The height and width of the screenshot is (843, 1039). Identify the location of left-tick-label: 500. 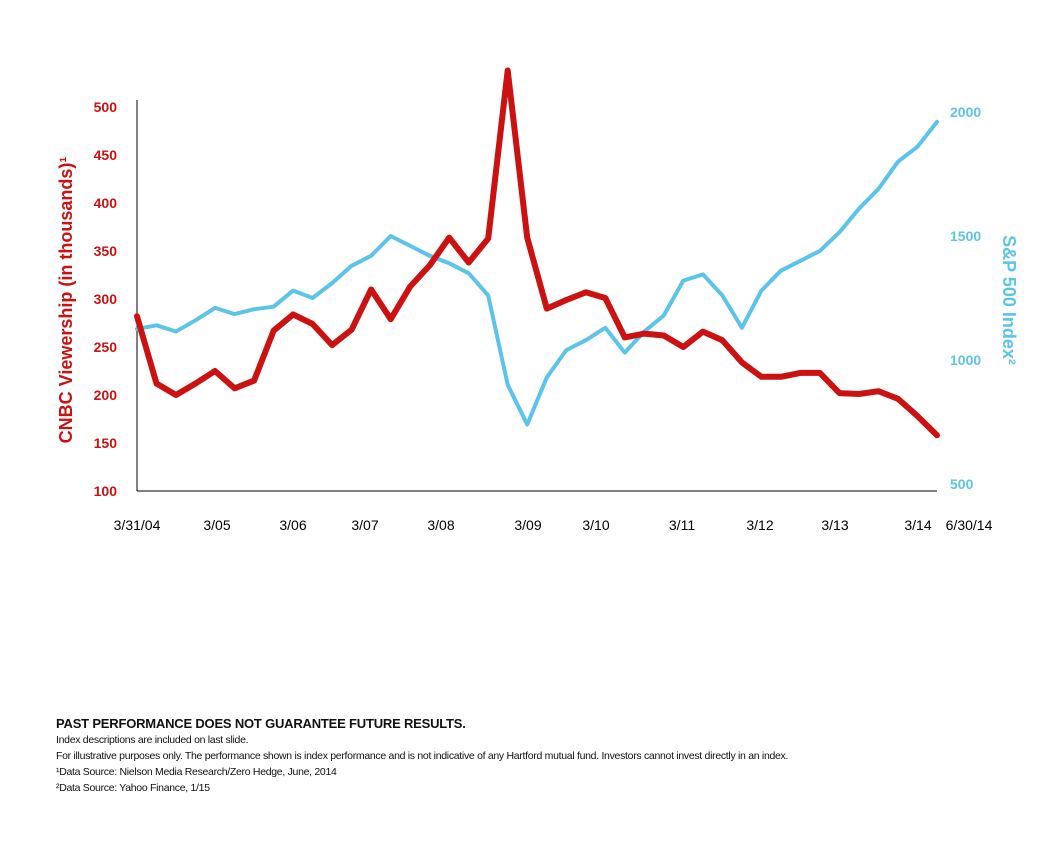
(106, 107).